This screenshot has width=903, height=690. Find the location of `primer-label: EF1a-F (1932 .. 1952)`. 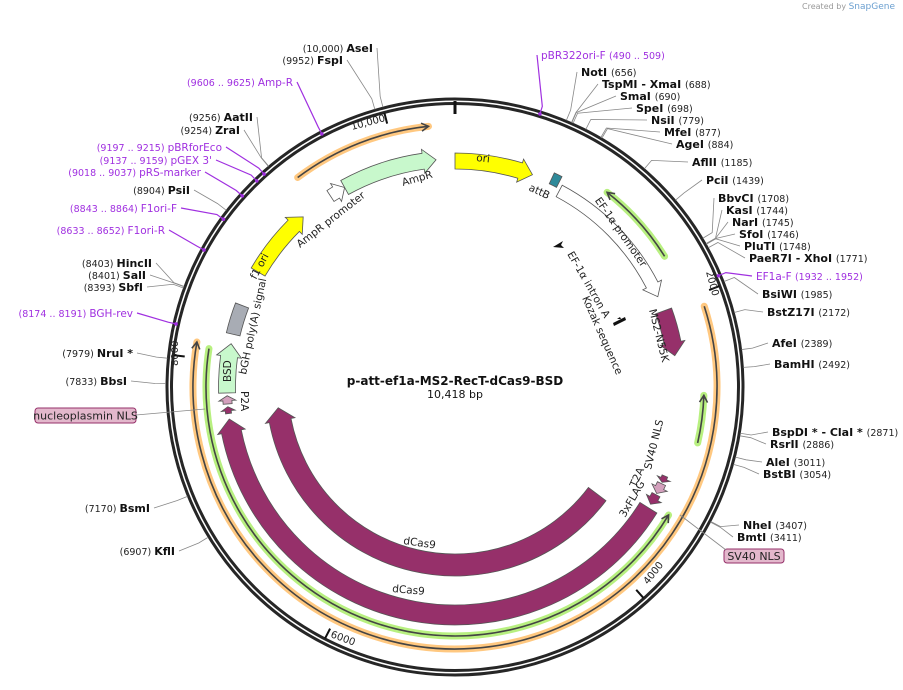

primer-label: EF1a-F (1932 .. 1952) is located at coordinates (809, 277).